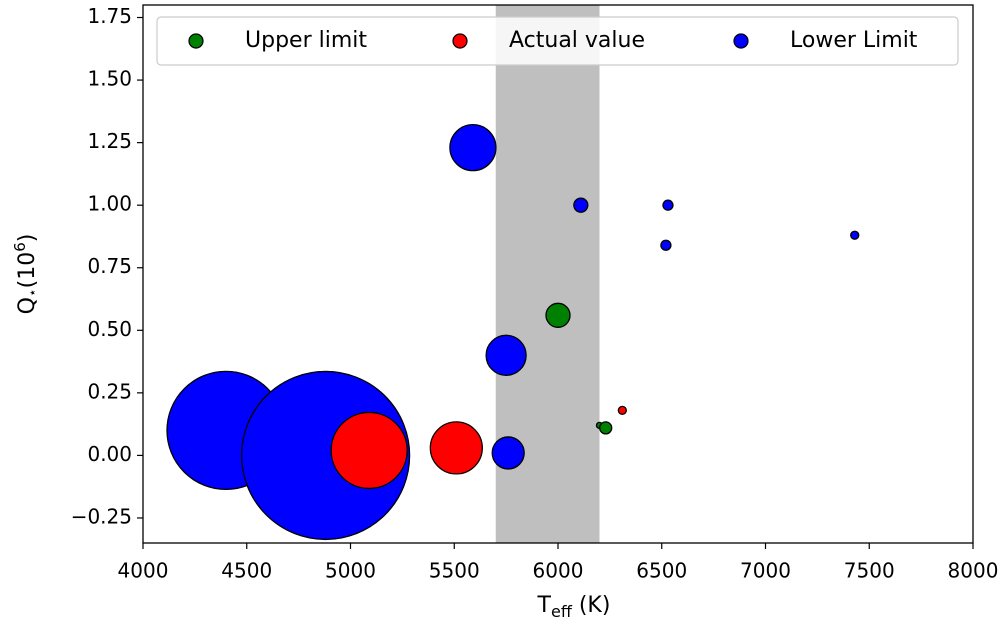  I want to click on x-tick-label: 5500, so click(454, 571).